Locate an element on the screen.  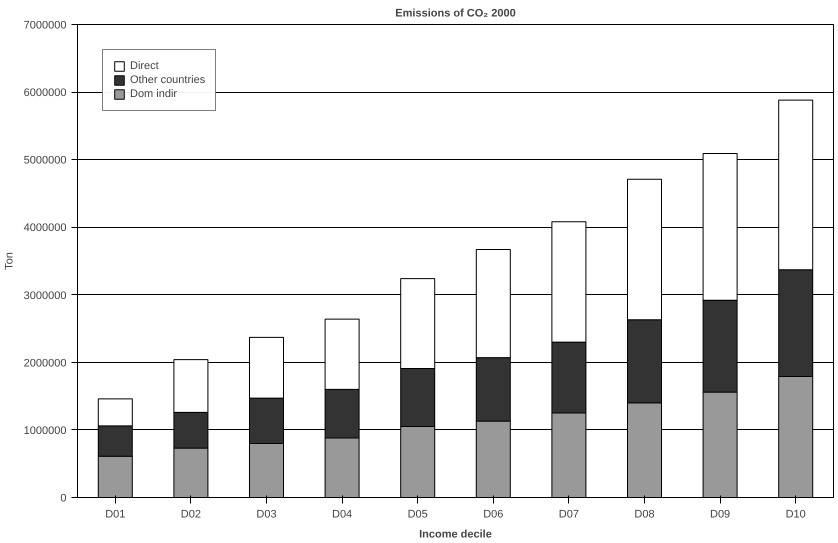
legend-label: Dom indir is located at coordinates (154, 94).